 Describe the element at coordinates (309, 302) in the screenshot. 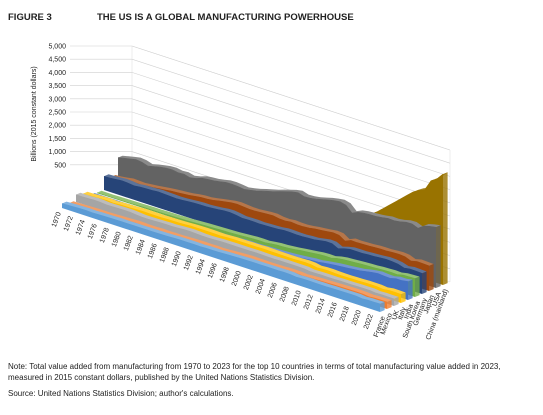

I see `x-tick-label: 2012` at that location.